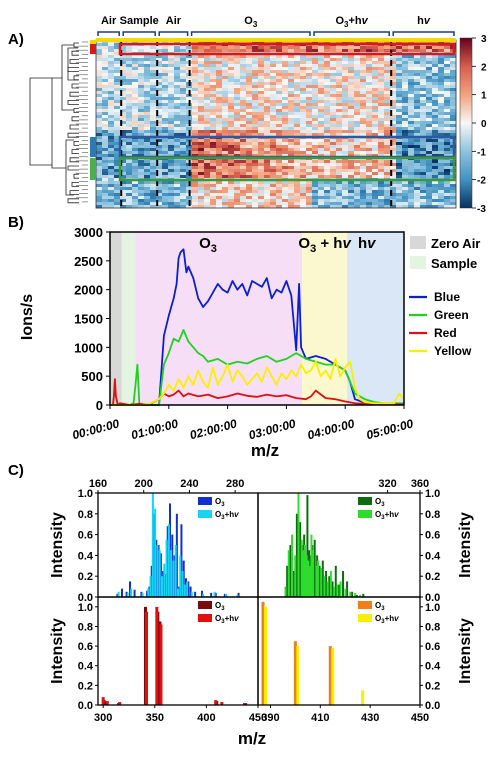  What do you see at coordinates (390, 514) in the screenshot?
I see `label-part: +h` at bounding box center [390, 514].